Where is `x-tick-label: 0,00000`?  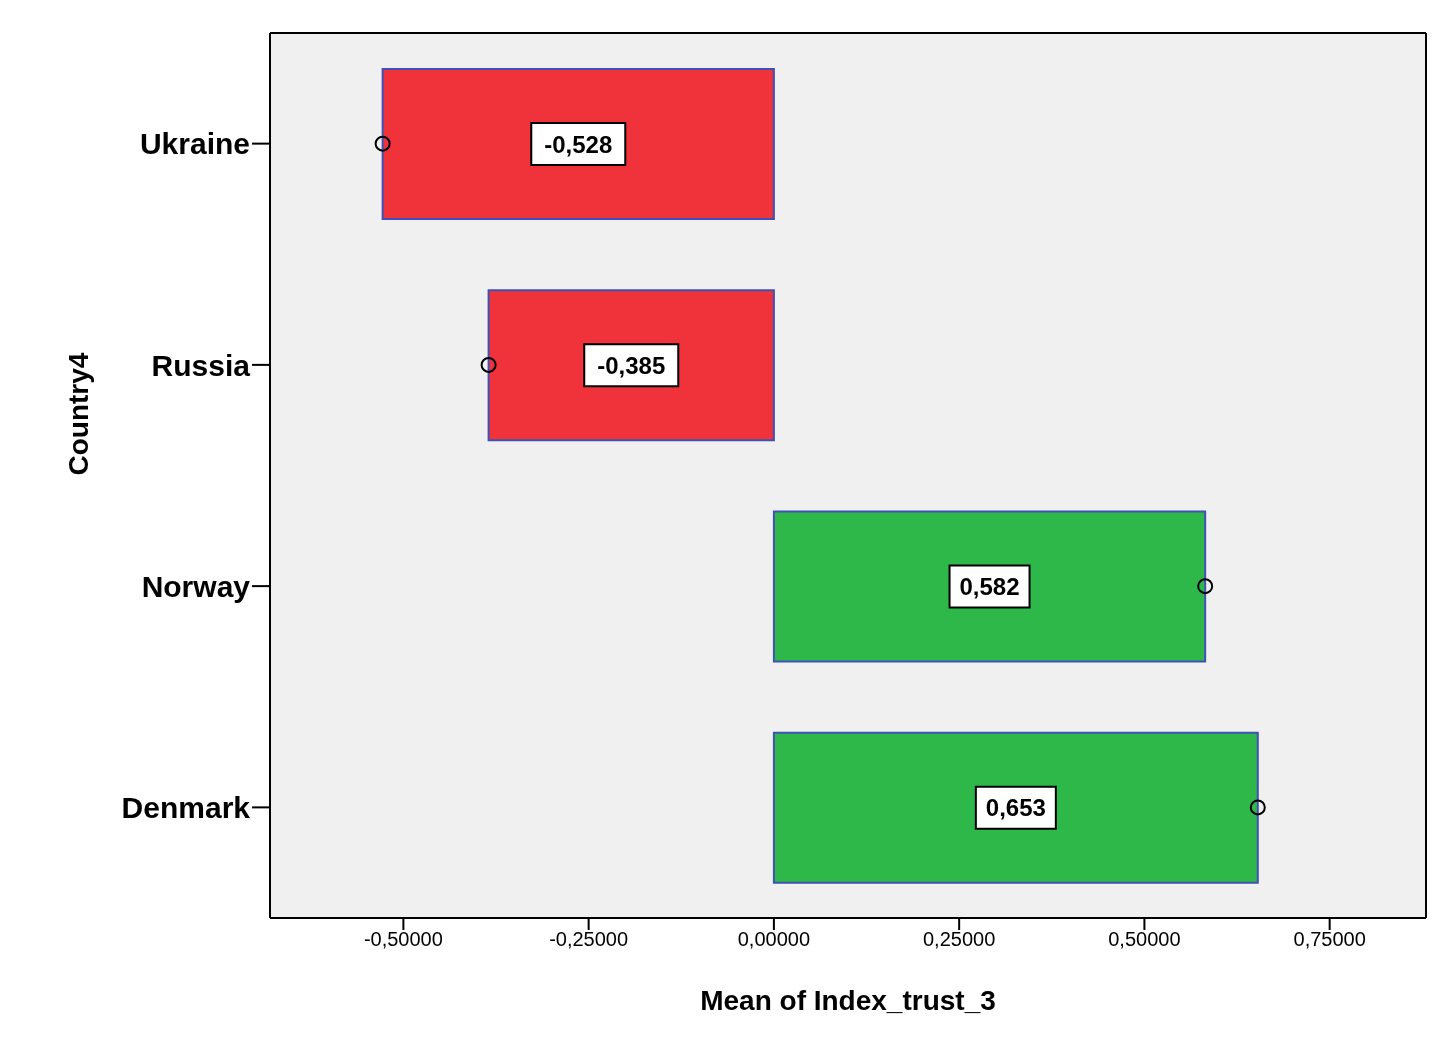
x-tick-label: 0,00000 is located at coordinates (774, 939).